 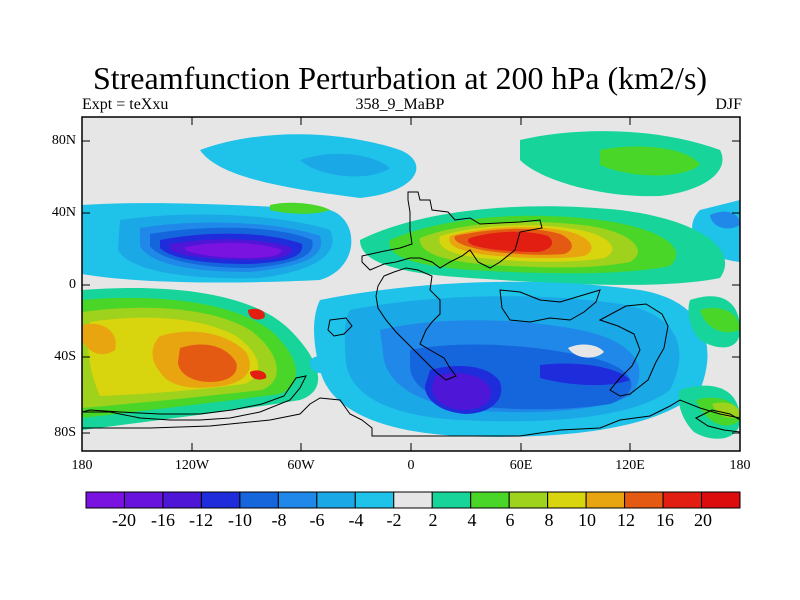 I want to click on season-label: DJF, so click(x=728, y=104).